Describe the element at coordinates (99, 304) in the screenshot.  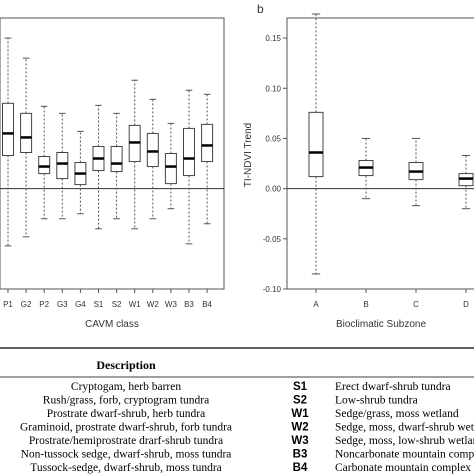
I see `x-tick-label-S1: S1` at that location.